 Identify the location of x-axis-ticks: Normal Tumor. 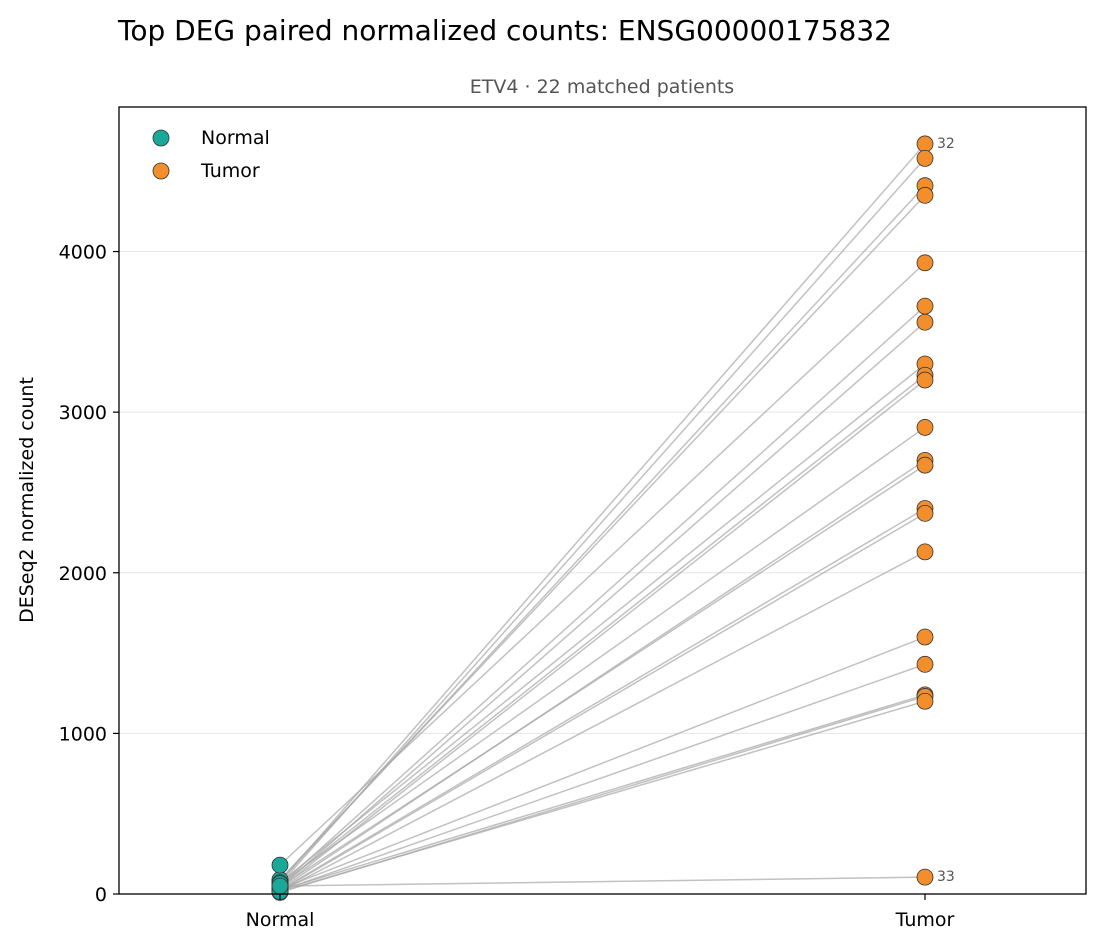
(600, 912).